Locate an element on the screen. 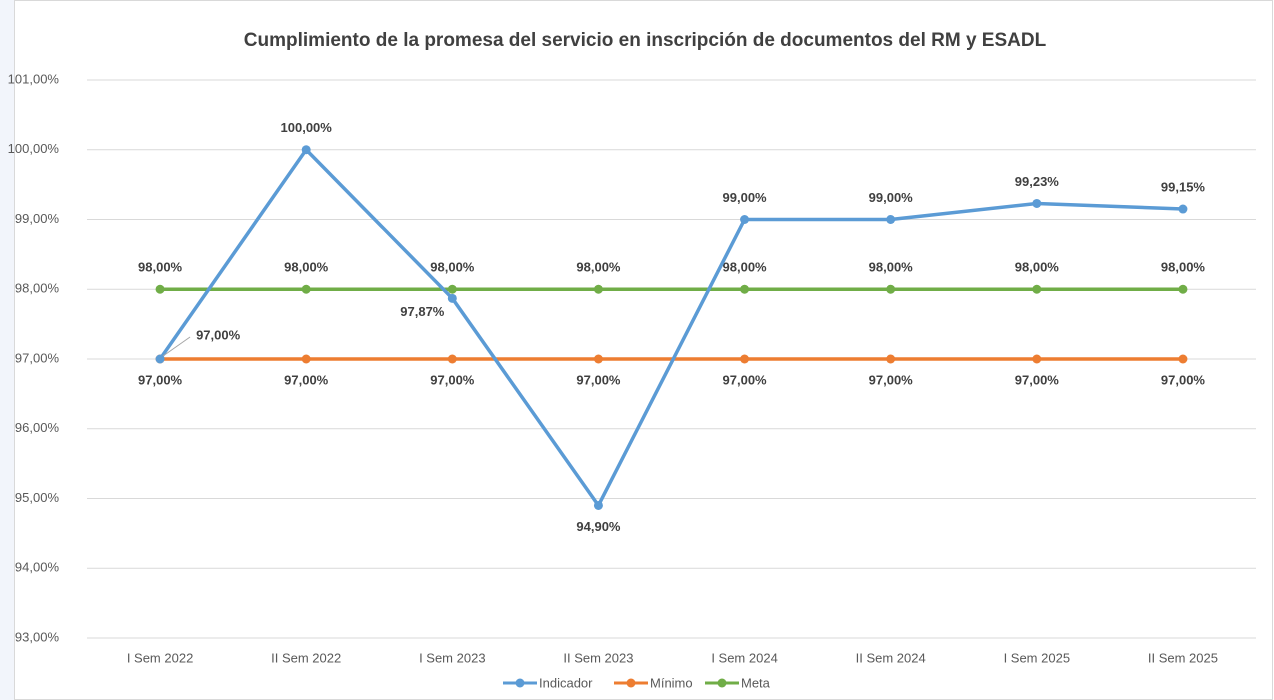 This screenshot has height=700, width=1274. data-label: 94,90% is located at coordinates (598, 526).